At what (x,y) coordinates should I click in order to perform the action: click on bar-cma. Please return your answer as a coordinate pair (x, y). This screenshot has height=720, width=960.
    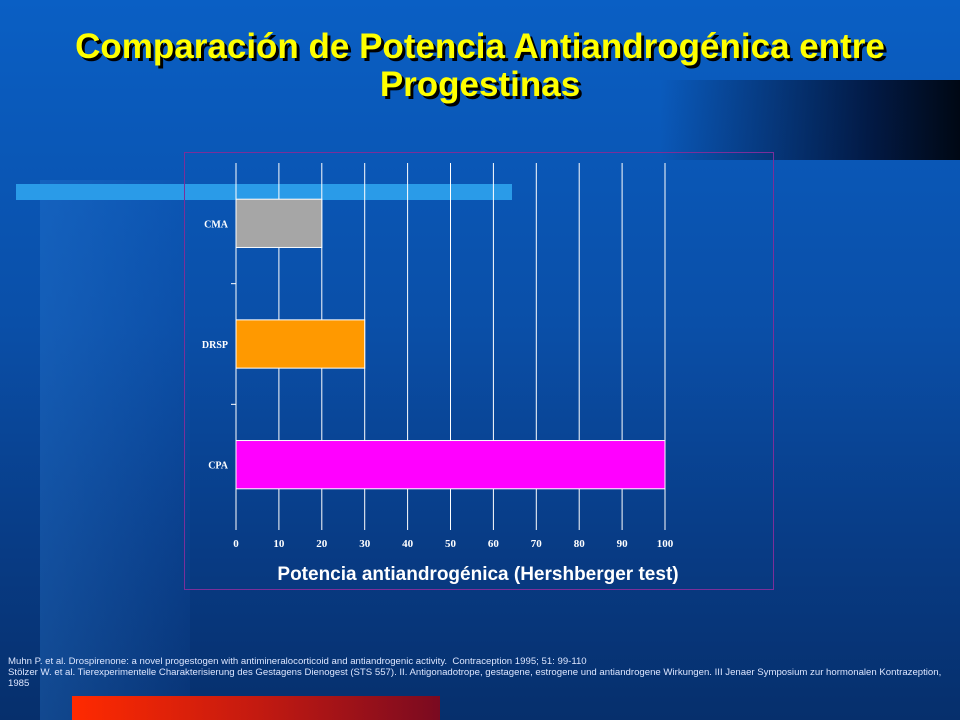
    Looking at the image, I should click on (279, 223).